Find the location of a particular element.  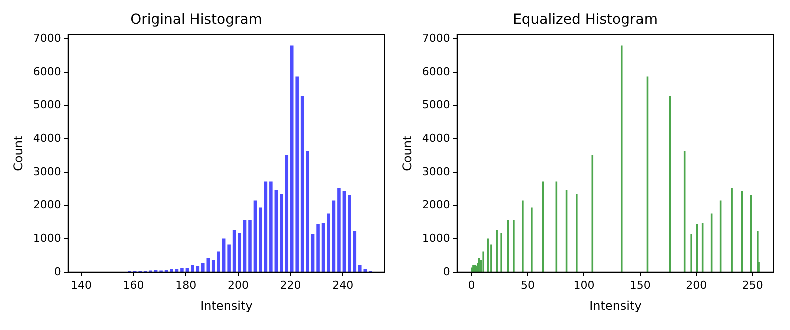

x-tick-label: 180 is located at coordinates (186, 285).